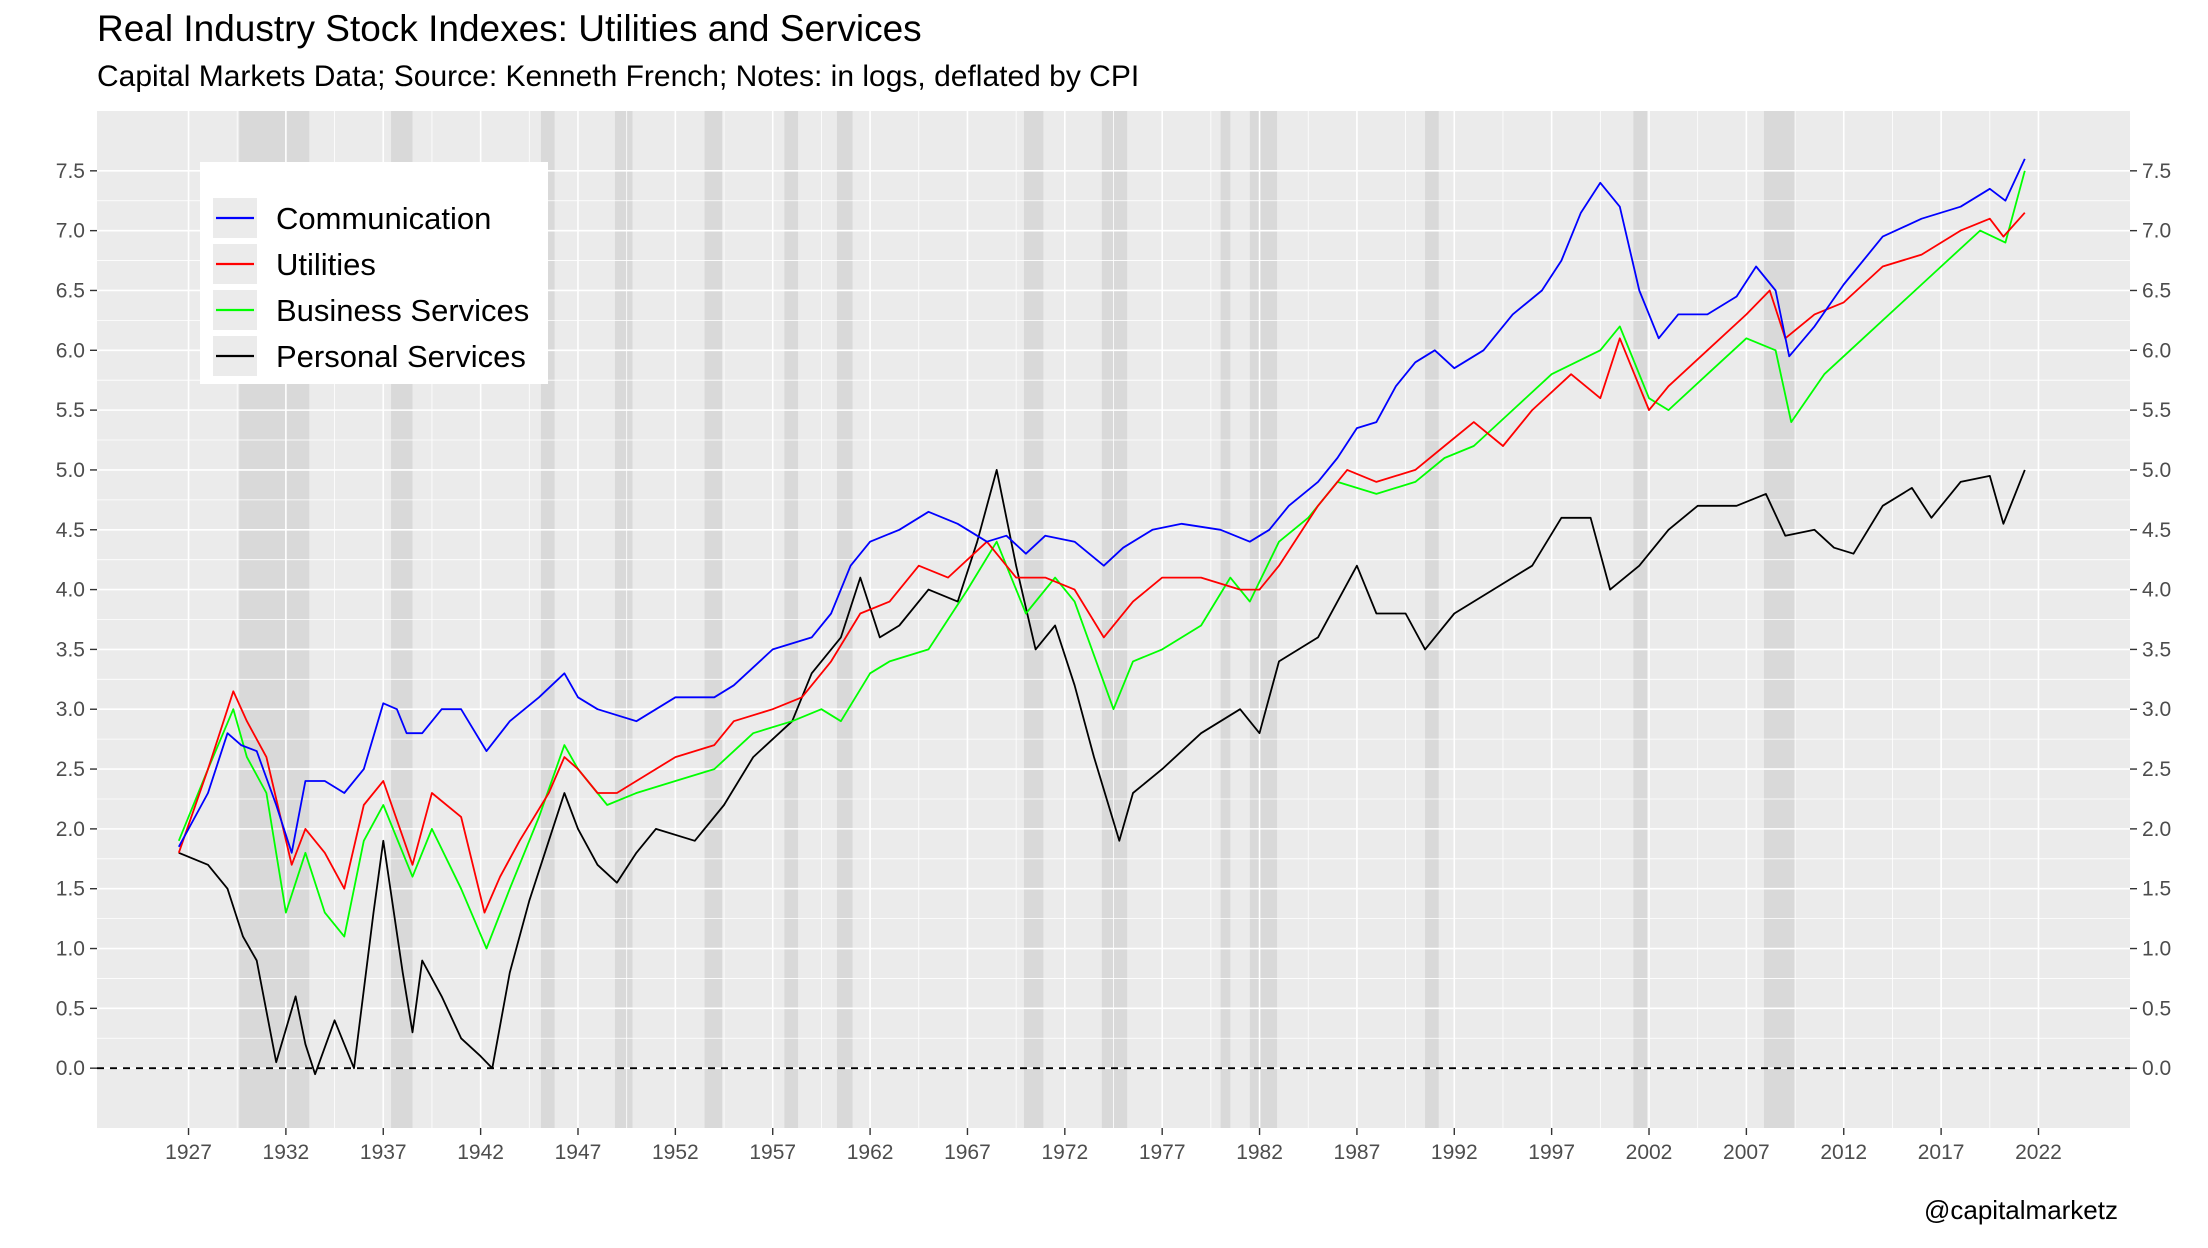 This screenshot has width=2208, height=1248. What do you see at coordinates (578, 1152) in the screenshot?
I see `x-tick-label: 1947` at bounding box center [578, 1152].